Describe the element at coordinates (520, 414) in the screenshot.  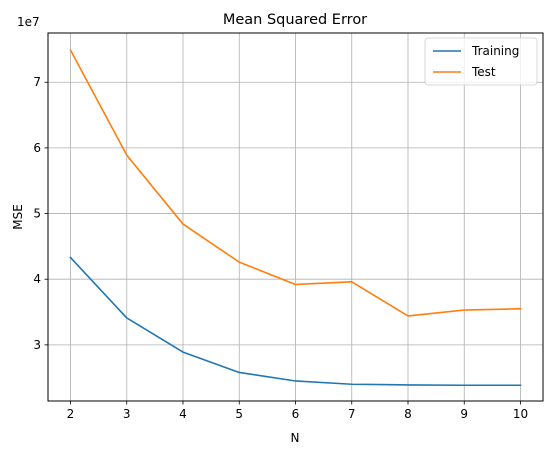
I see `x-tick-label: 10` at that location.